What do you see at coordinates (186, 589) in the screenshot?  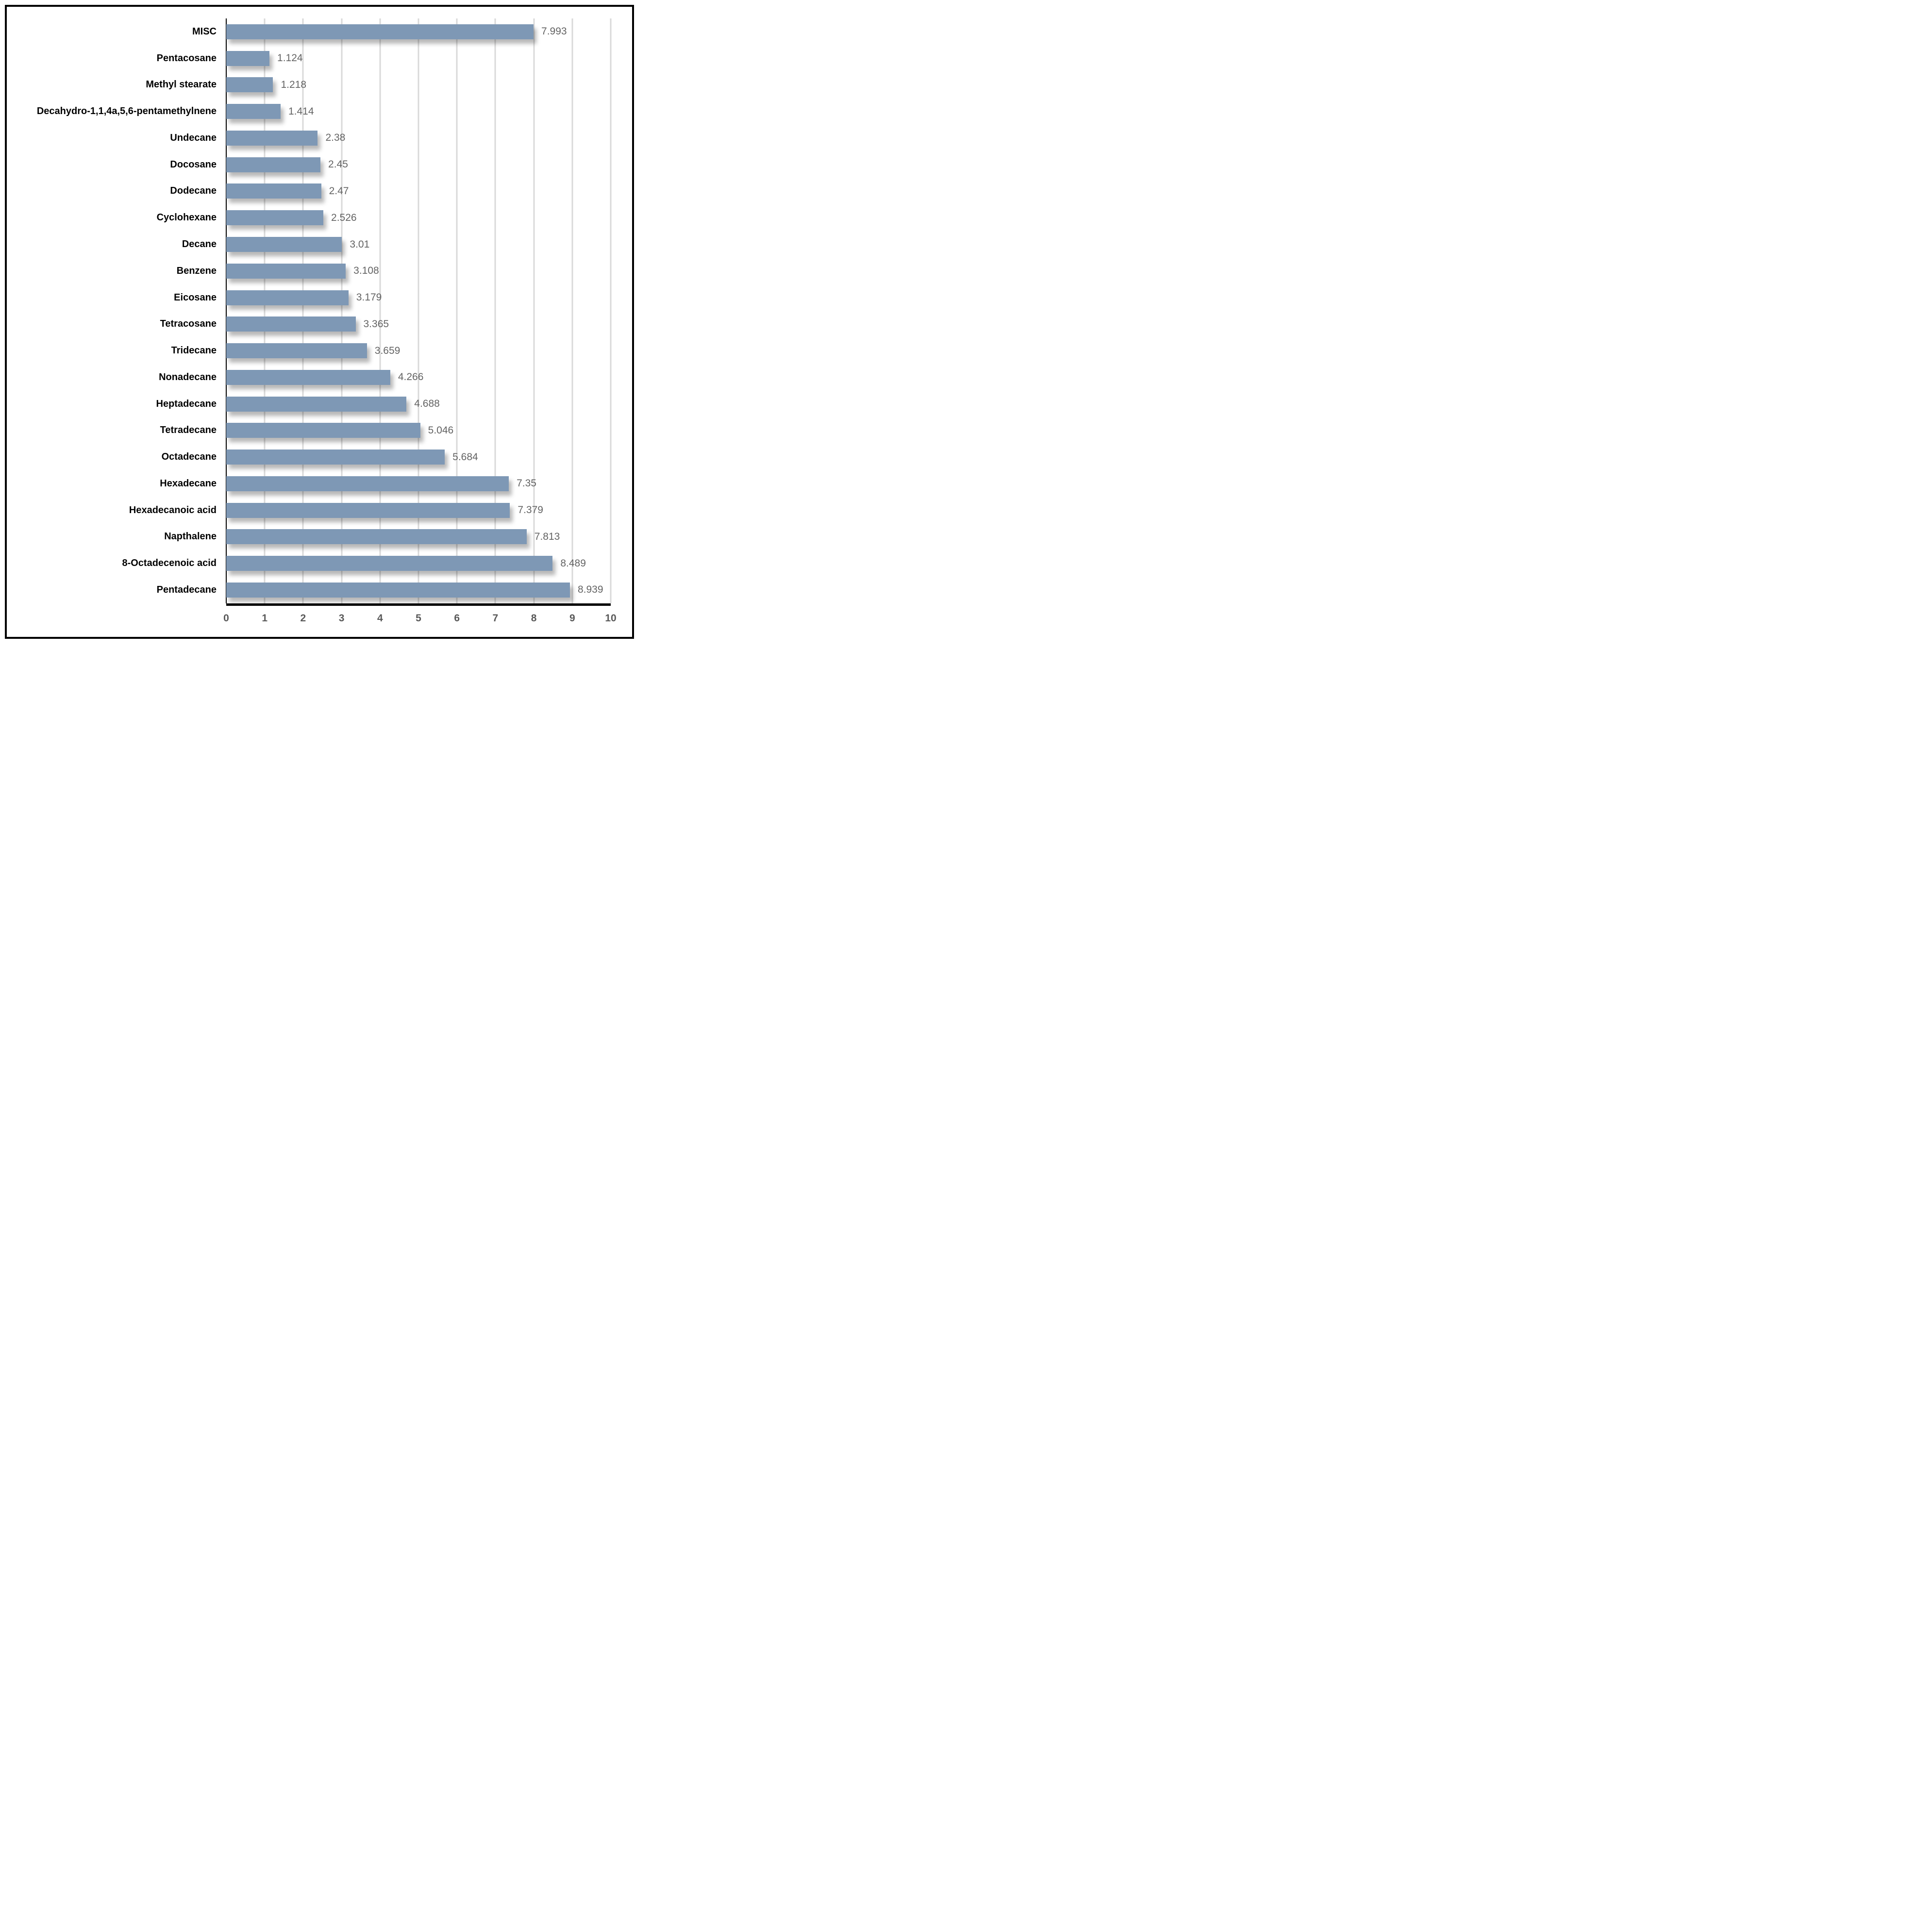 I see `category-label: Pentadecane` at bounding box center [186, 589].